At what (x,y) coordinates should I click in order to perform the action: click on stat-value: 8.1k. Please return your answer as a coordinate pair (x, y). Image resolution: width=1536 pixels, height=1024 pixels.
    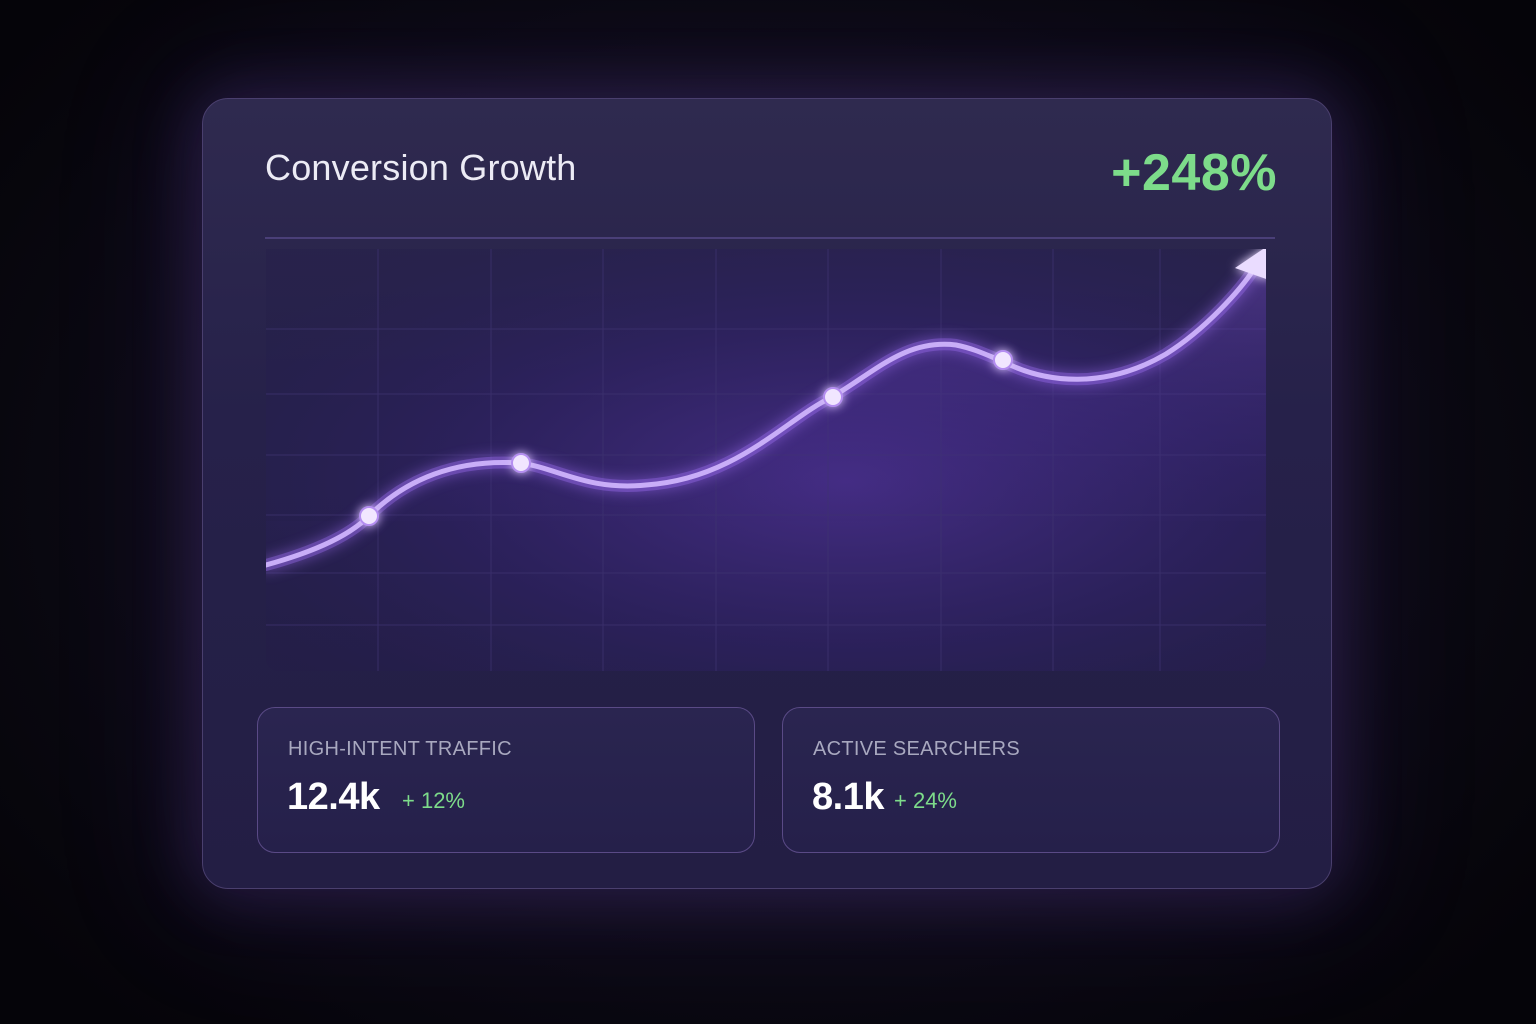
    Looking at the image, I should click on (848, 797).